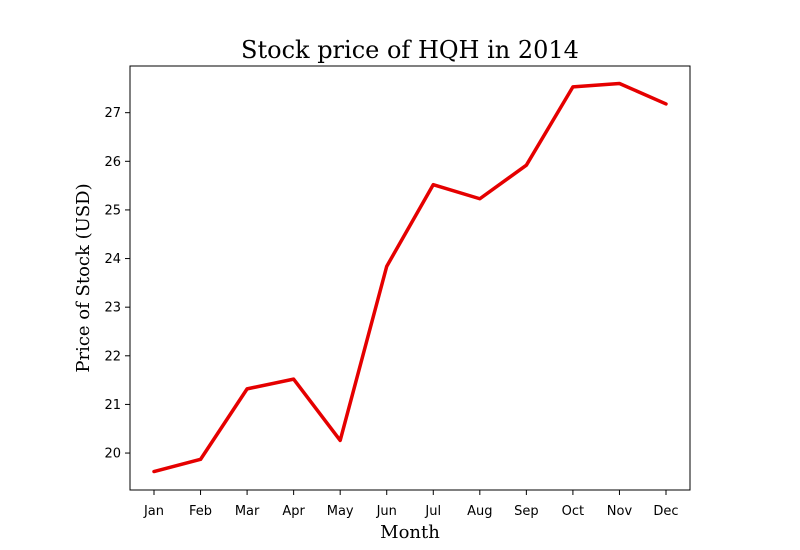 This screenshot has width=800, height=550. What do you see at coordinates (526, 511) in the screenshot?
I see `x-tick-label: Sep` at bounding box center [526, 511].